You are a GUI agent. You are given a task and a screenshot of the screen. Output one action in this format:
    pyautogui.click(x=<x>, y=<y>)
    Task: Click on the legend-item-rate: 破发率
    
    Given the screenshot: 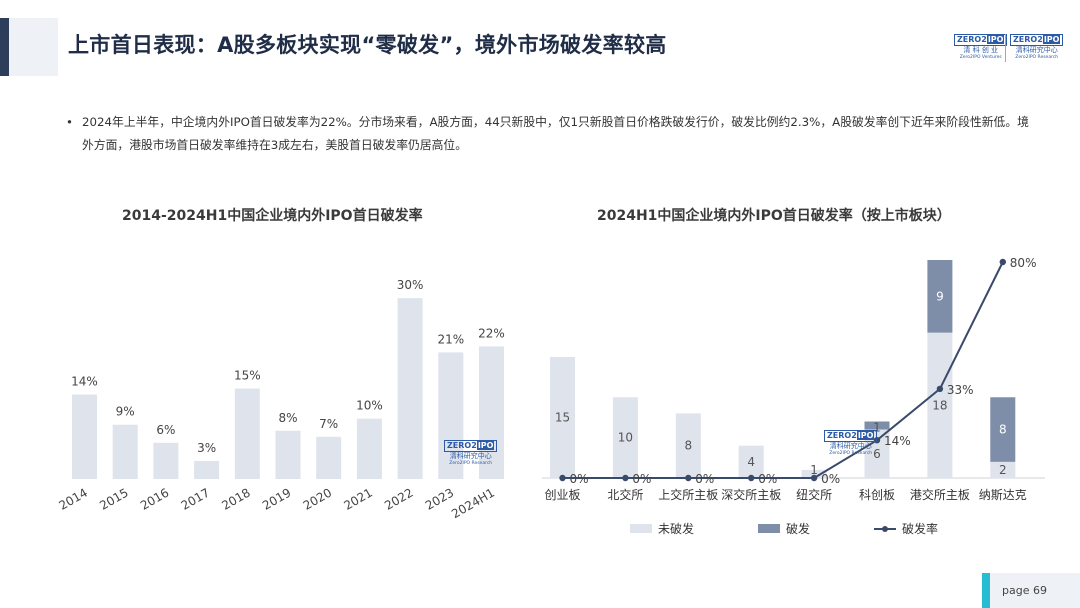 What is the action you would take?
    pyautogui.click(x=906, y=528)
    